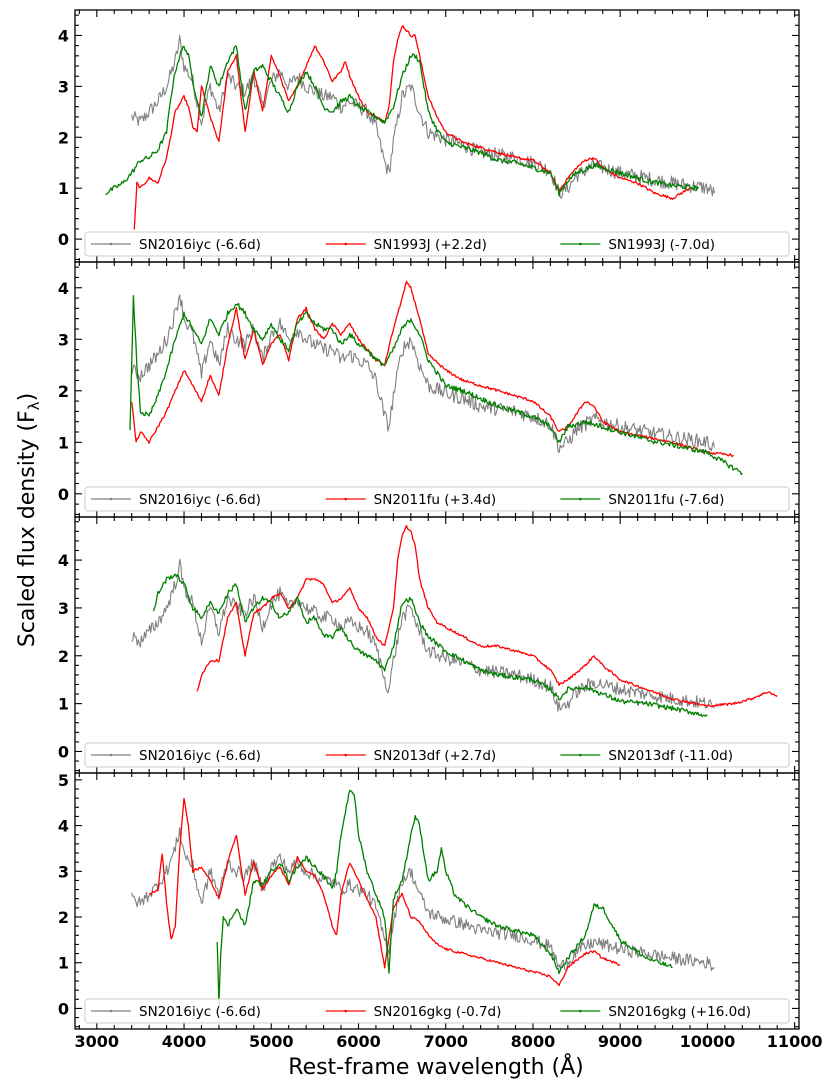 This screenshot has width=830, height=1089. What do you see at coordinates (271, 1041) in the screenshot?
I see `x-tick-label: 5000` at bounding box center [271, 1041].